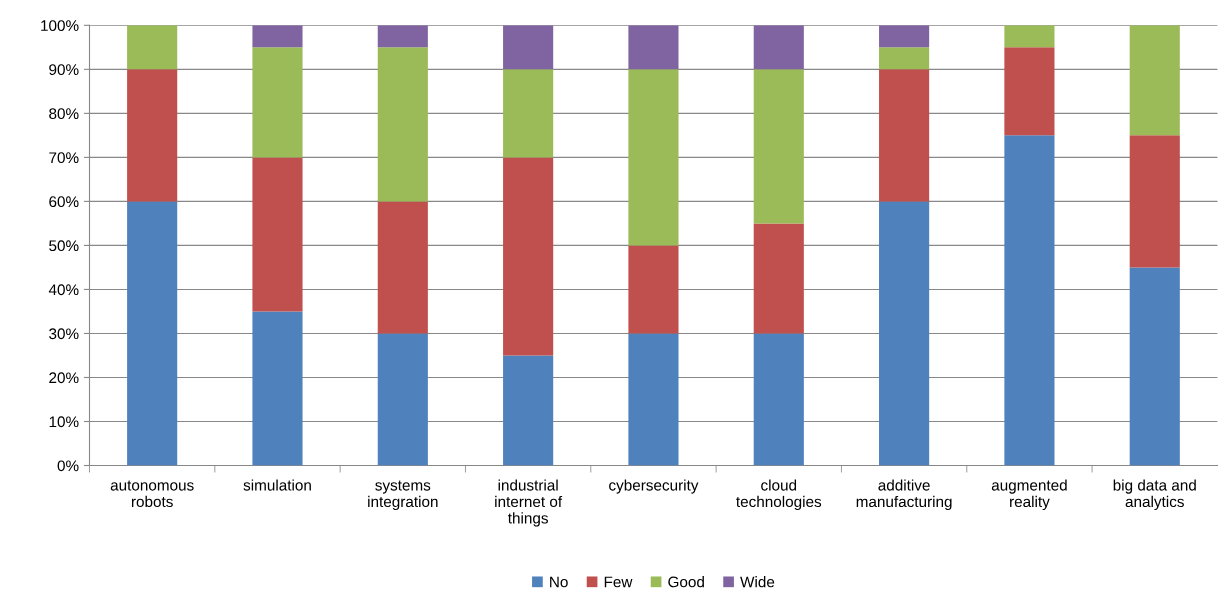 The image size is (1226, 603). I want to click on y-tick-label: 70%, so click(64, 158).